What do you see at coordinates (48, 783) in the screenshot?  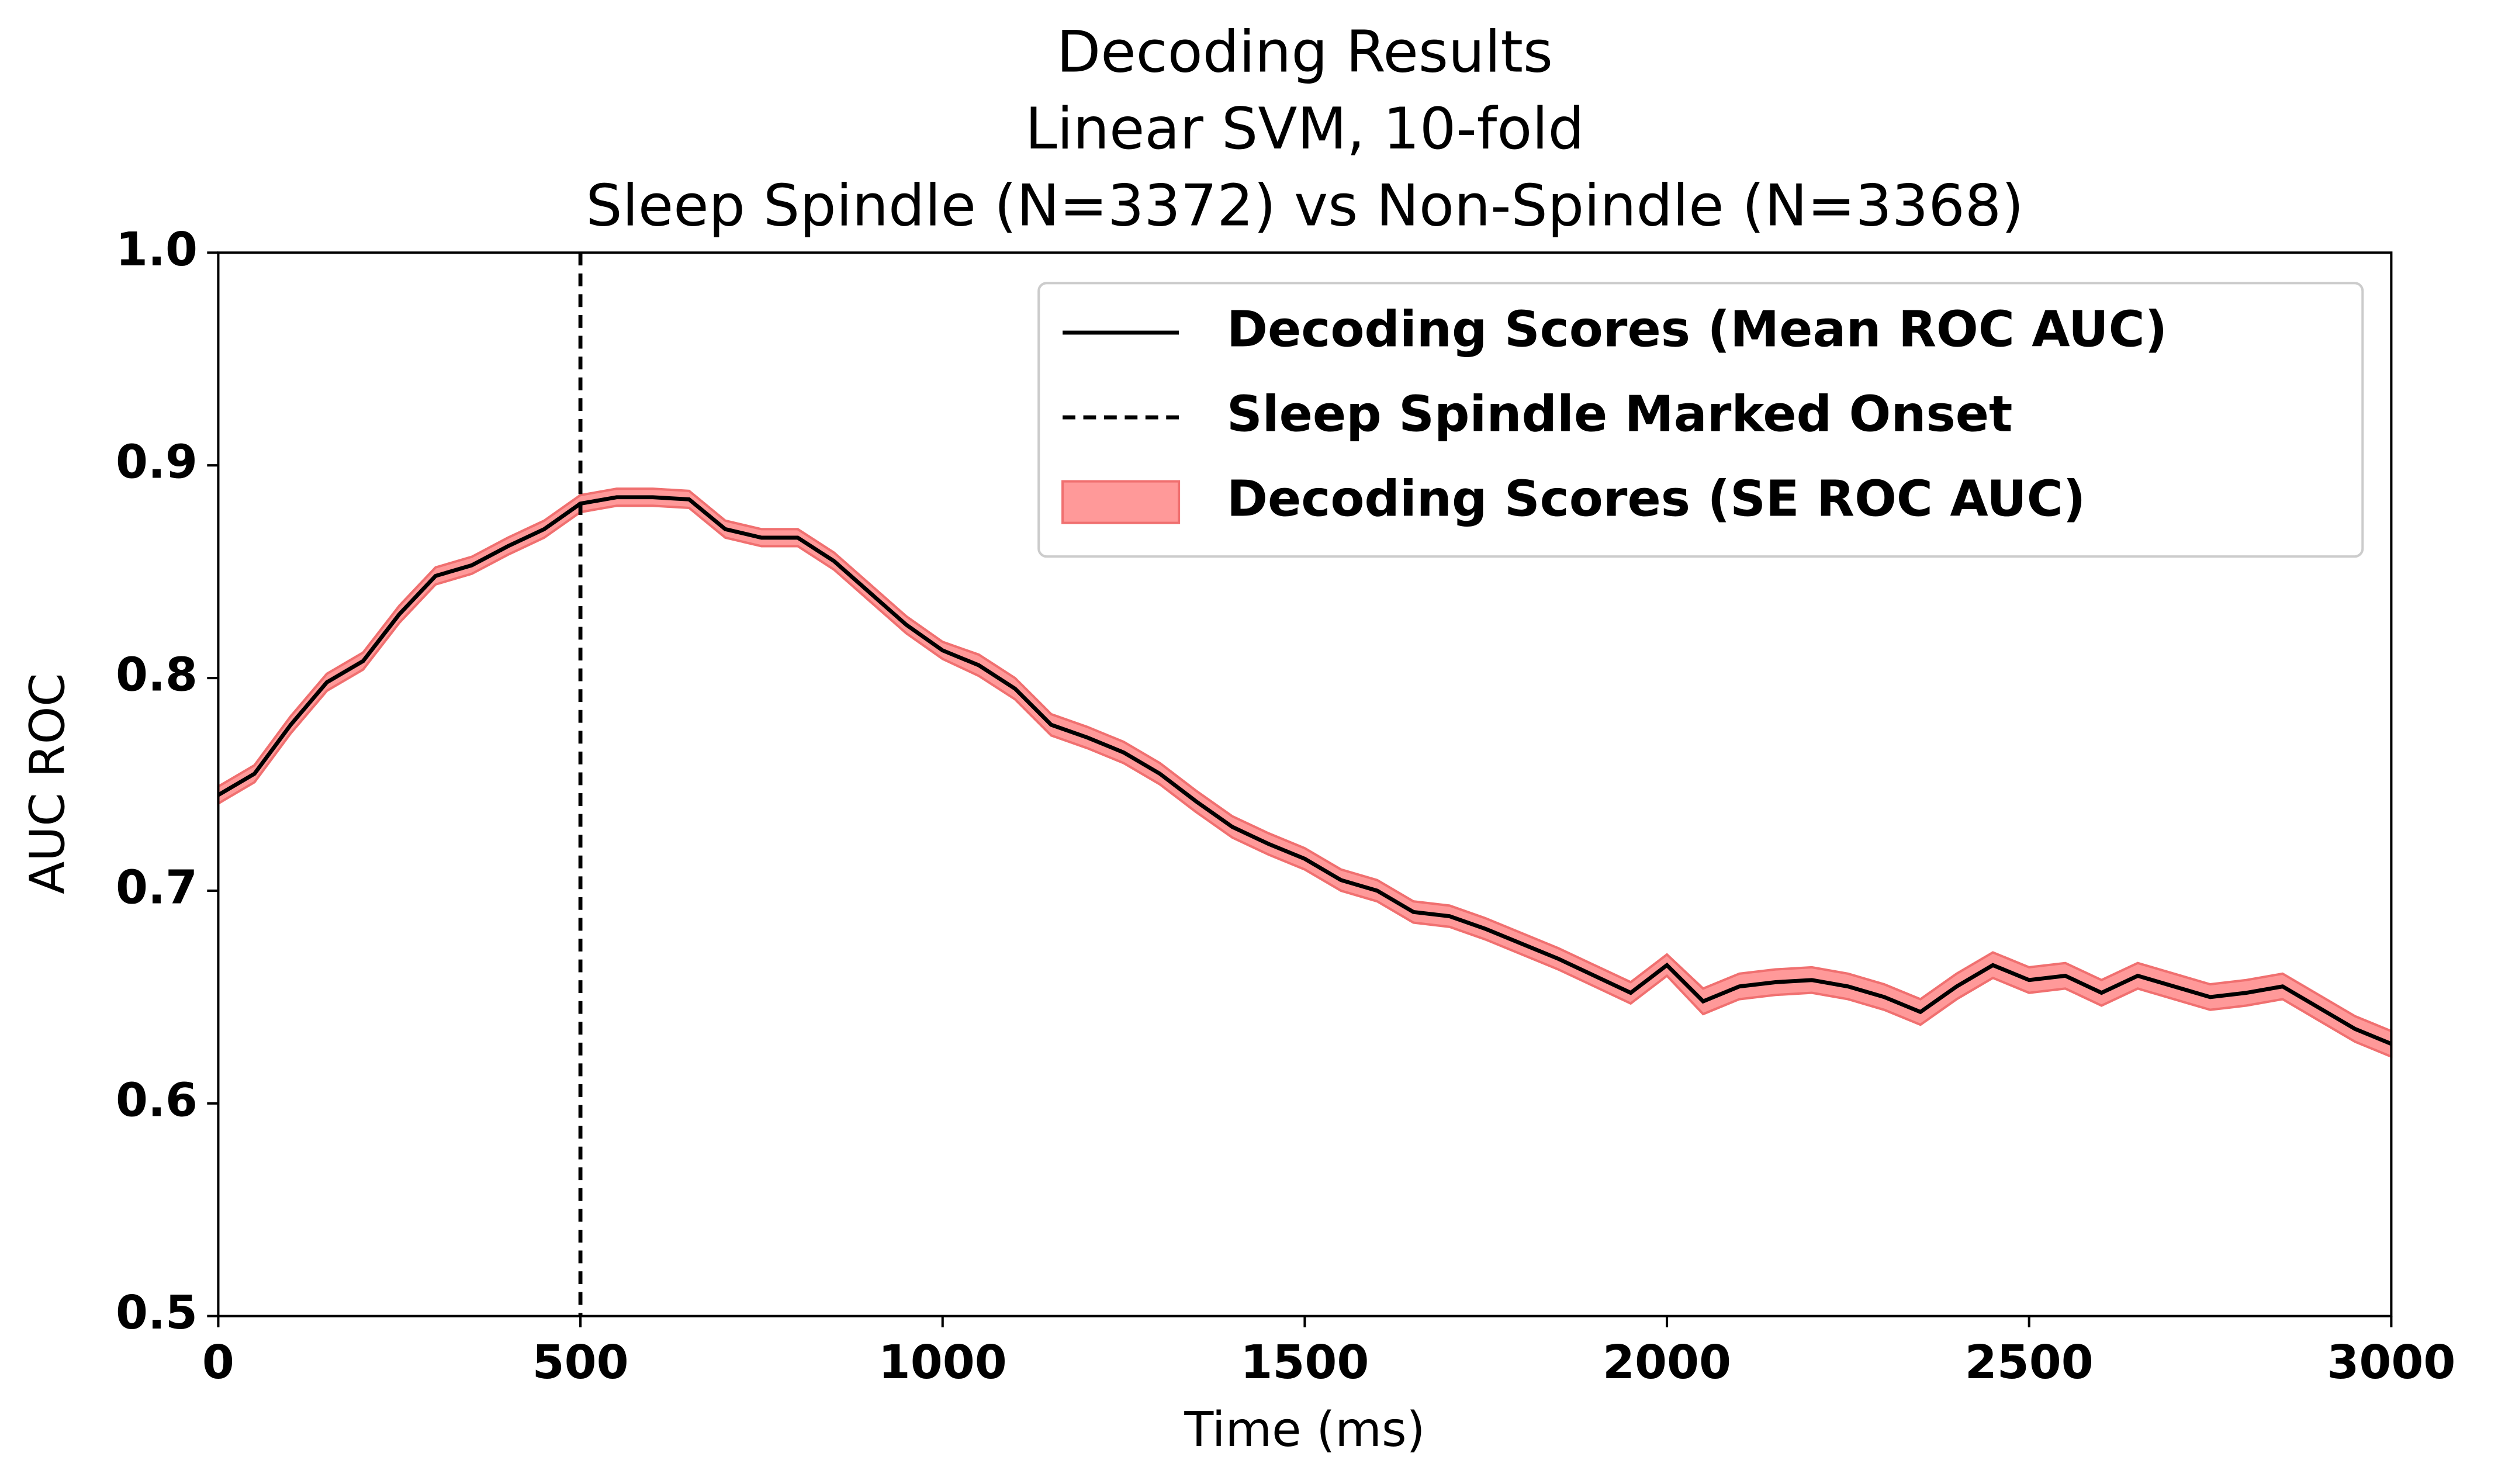 I see `y-axis-label: AUC ROC` at bounding box center [48, 783].